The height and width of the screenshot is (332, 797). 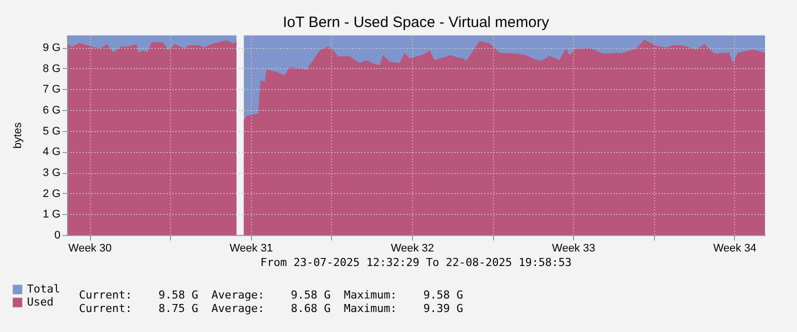 I want to click on x-tick-label: Week 31, so click(x=251, y=248).